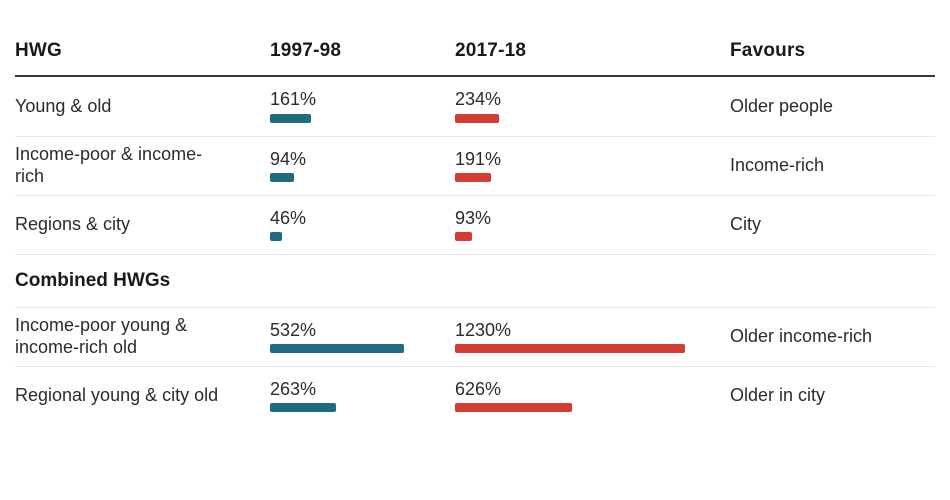 The width and height of the screenshot is (950, 500). Describe the element at coordinates (491, 50) in the screenshot. I see `column-header-2017-18: 2017-18` at that location.